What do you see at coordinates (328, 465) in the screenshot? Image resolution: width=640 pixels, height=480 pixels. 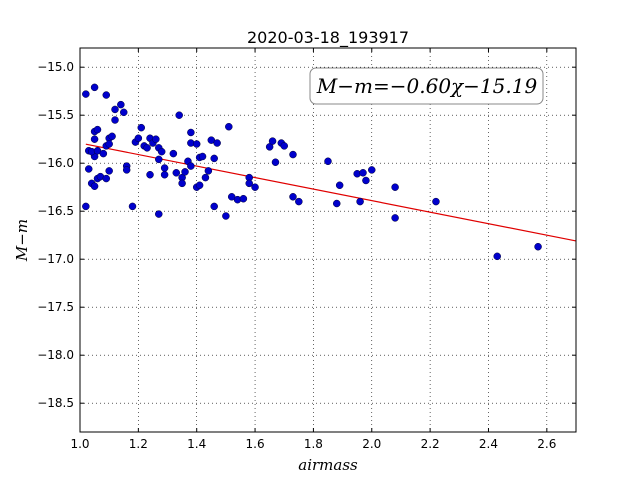 I see `x-axis-label: airmass` at bounding box center [328, 465].